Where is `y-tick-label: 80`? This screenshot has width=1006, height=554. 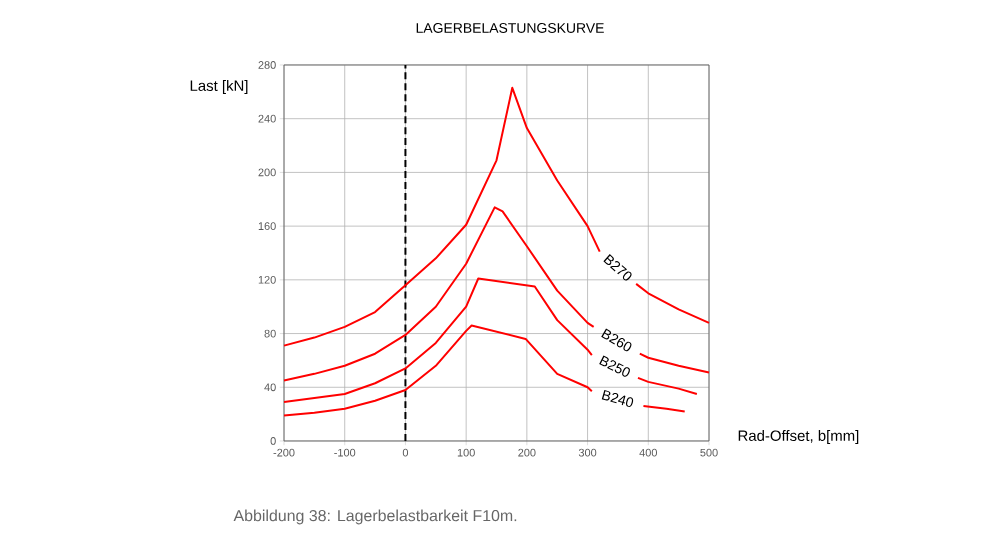 y-tick-label: 80 is located at coordinates (270, 333).